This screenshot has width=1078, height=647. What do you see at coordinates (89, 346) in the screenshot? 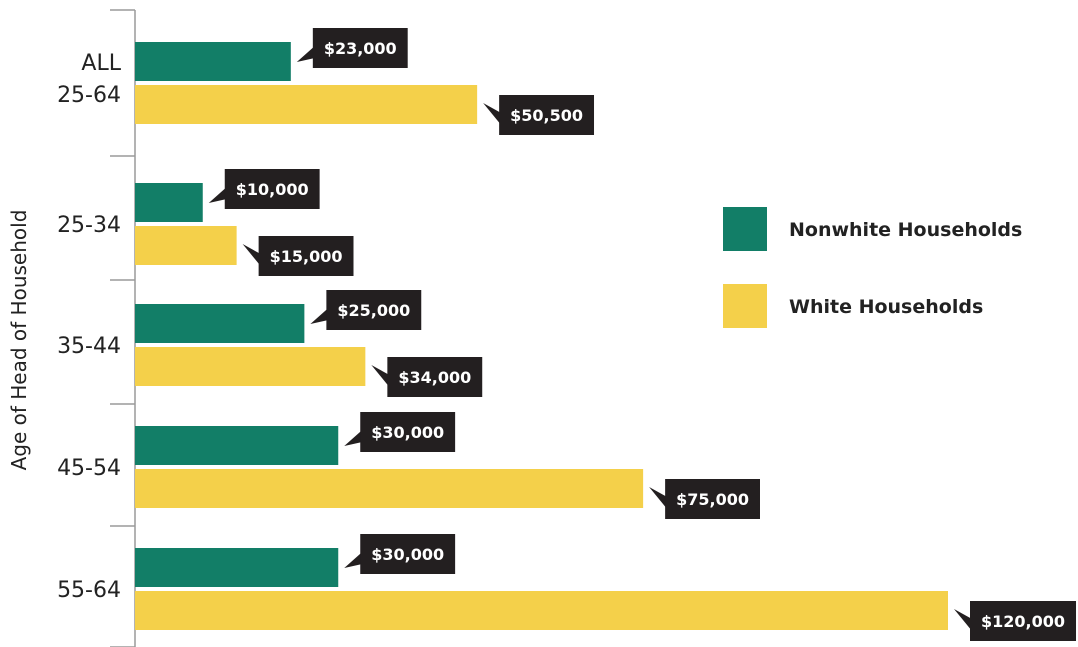
I see `category-label: 35-44` at bounding box center [89, 346].